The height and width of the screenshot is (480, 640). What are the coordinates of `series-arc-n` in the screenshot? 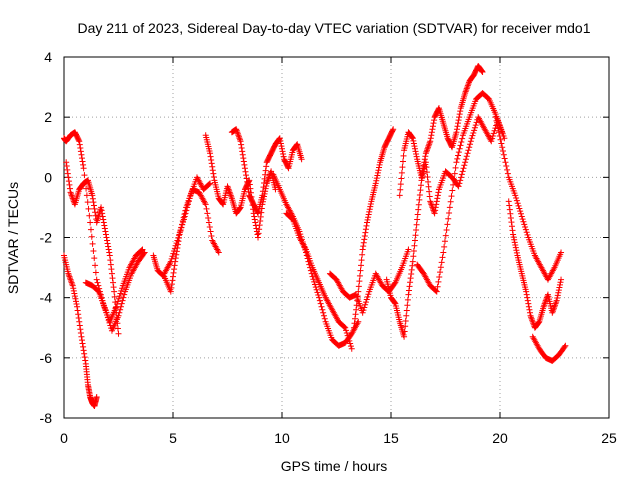 It's located at (441, 131).